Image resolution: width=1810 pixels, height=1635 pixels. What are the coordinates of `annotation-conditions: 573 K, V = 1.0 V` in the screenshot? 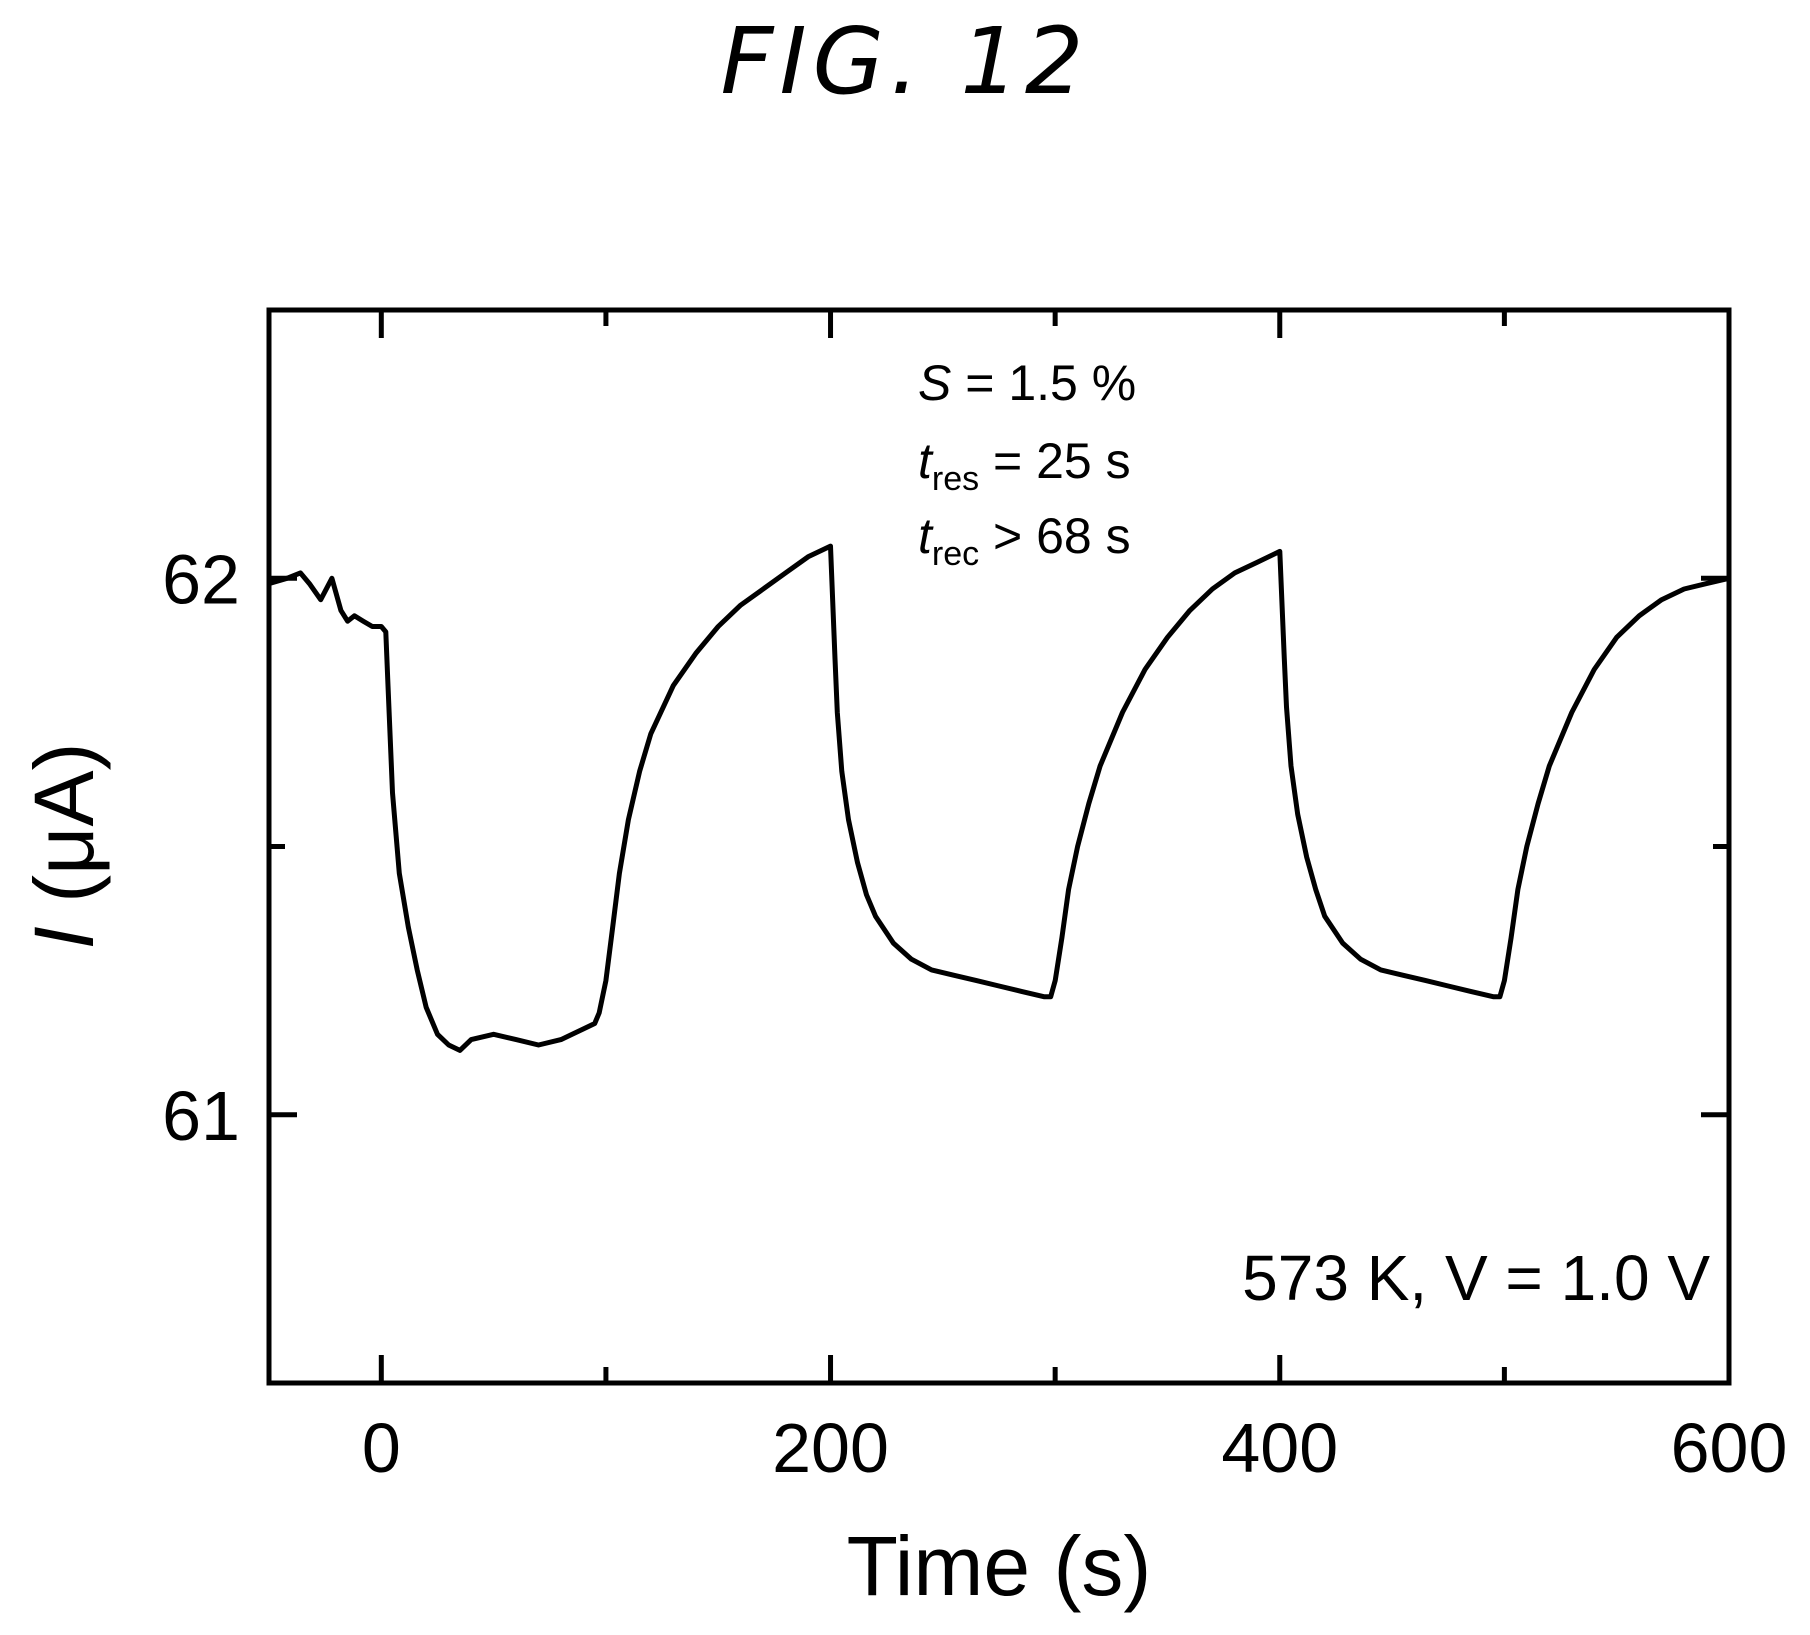 It's located at (1476, 1278).